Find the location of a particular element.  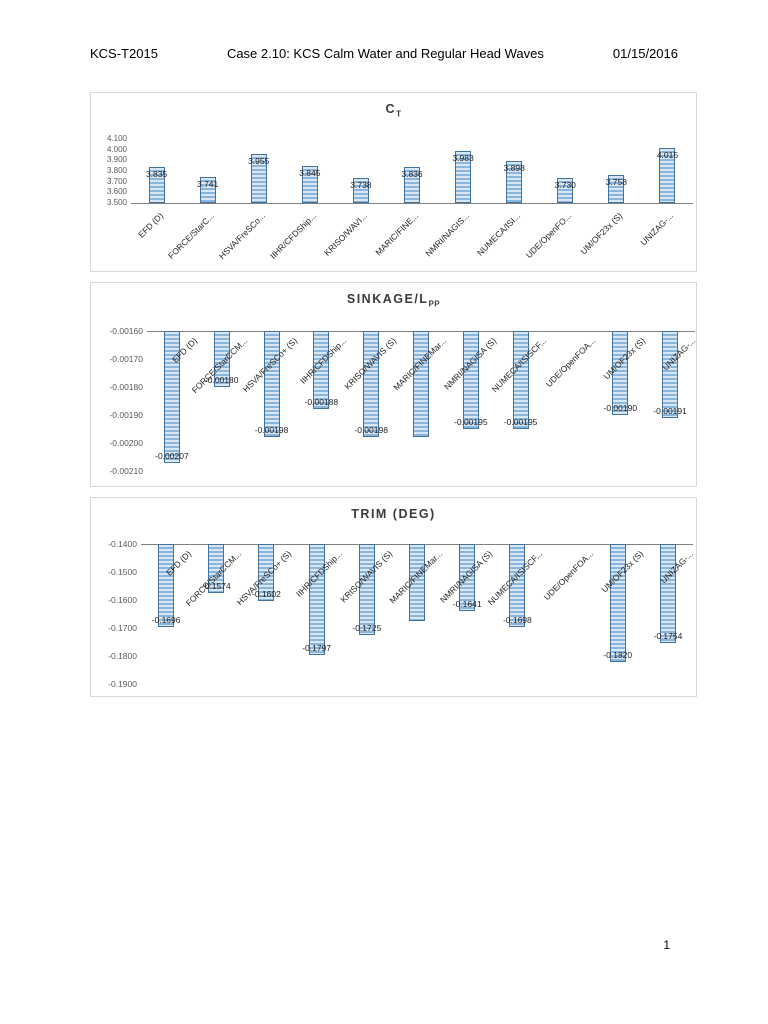

chart-ct-title: CT is located at coordinates (393, 110).